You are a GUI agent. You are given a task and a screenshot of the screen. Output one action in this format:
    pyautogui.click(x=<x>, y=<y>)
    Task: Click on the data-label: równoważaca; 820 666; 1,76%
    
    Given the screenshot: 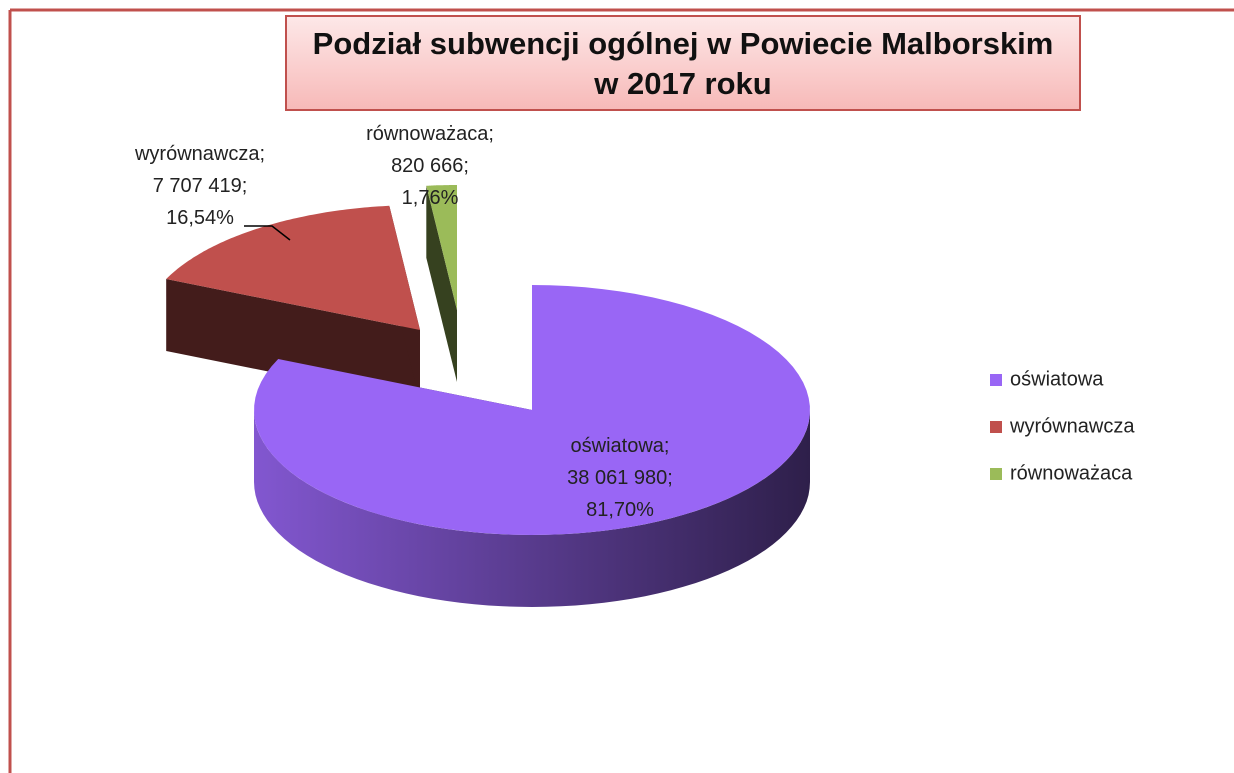 What is the action you would take?
    pyautogui.click(x=430, y=166)
    